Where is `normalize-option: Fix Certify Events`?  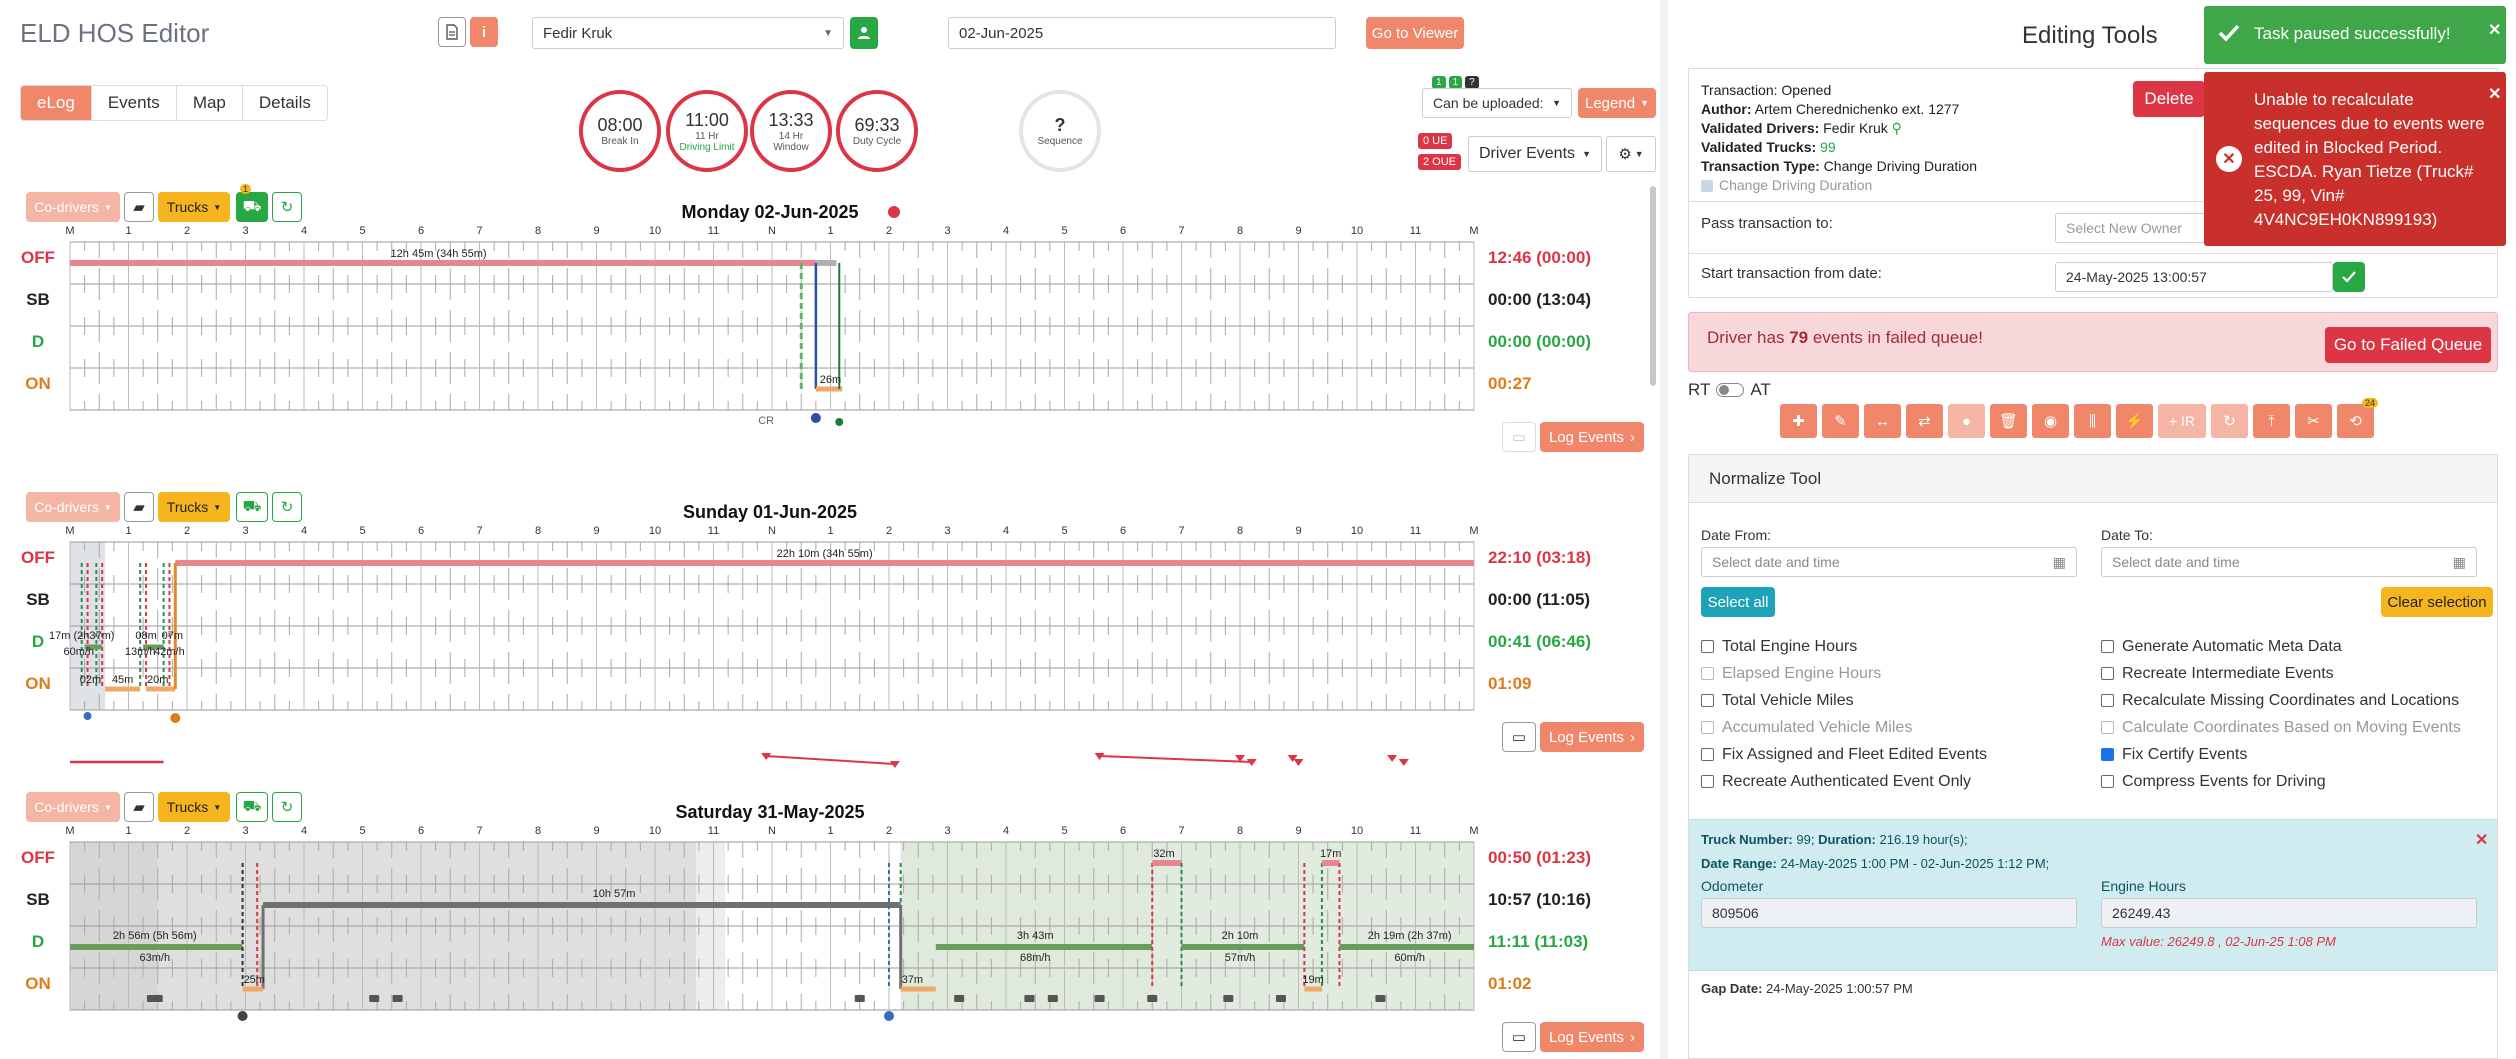
normalize-option: Fix Certify Events is located at coordinates (2281, 754).